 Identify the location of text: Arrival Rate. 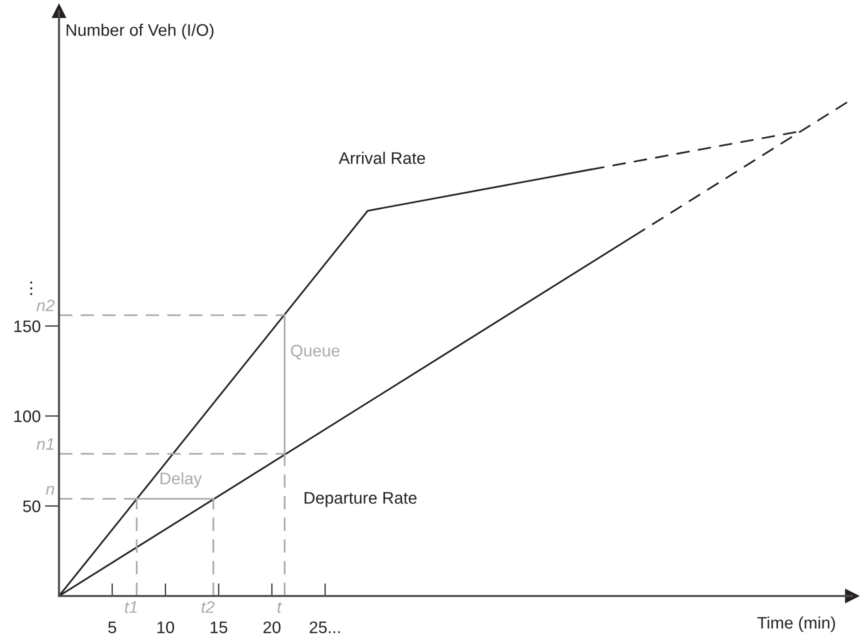
(382, 158).